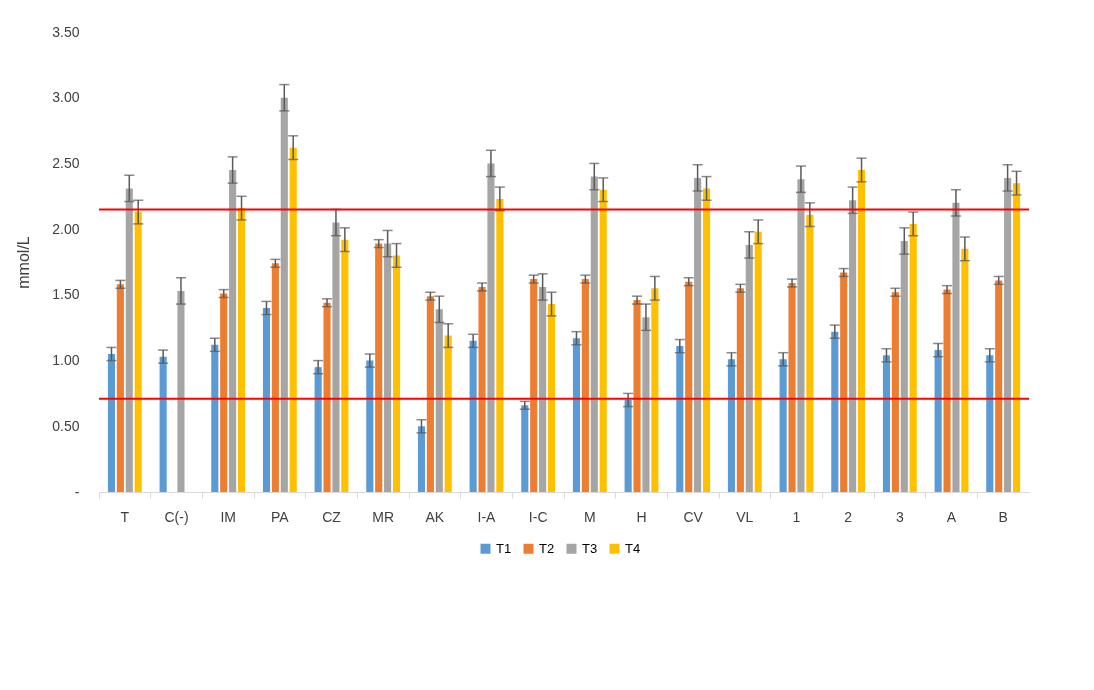 This screenshot has height=690, width=1094. What do you see at coordinates (383, 516) in the screenshot?
I see `x-tick-label: MR` at bounding box center [383, 516].